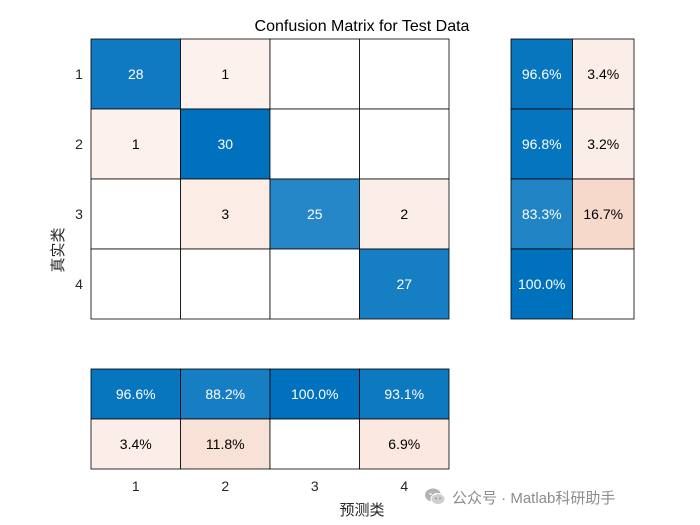 This screenshot has width=700, height=525. Describe the element at coordinates (404, 214) in the screenshot. I see `matrix-cell-3-4-label: 2` at that location.